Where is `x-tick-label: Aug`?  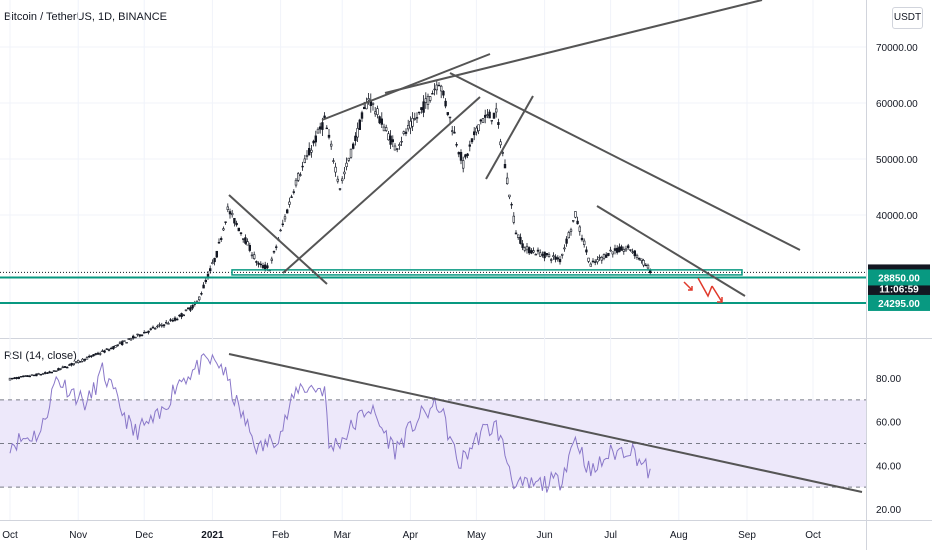 x-tick-label: Aug is located at coordinates (679, 535).